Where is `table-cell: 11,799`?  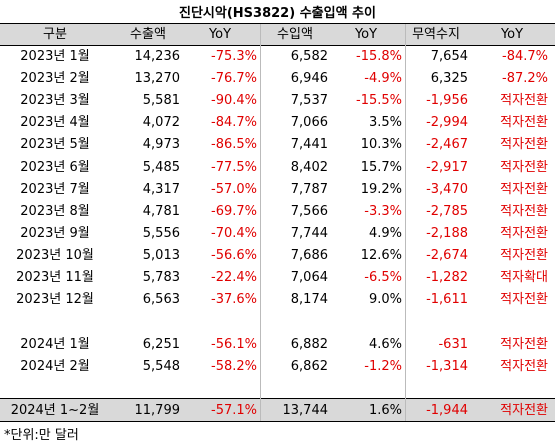
table-cell: 11,799 is located at coordinates (157, 410).